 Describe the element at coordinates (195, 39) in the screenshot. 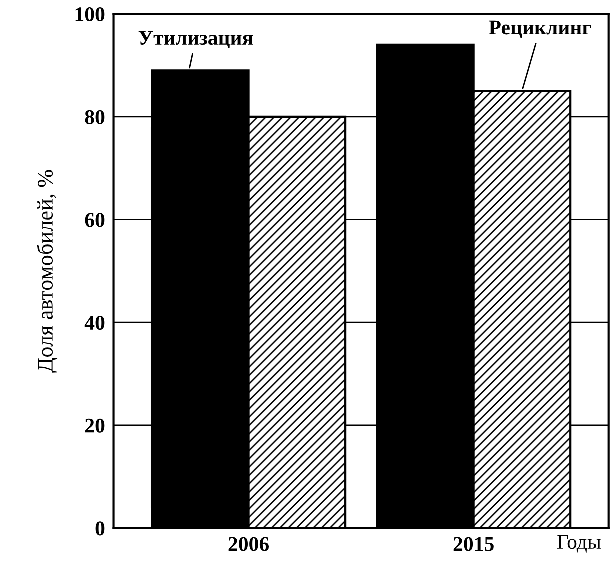

I see `series-label: Утилизация` at that location.